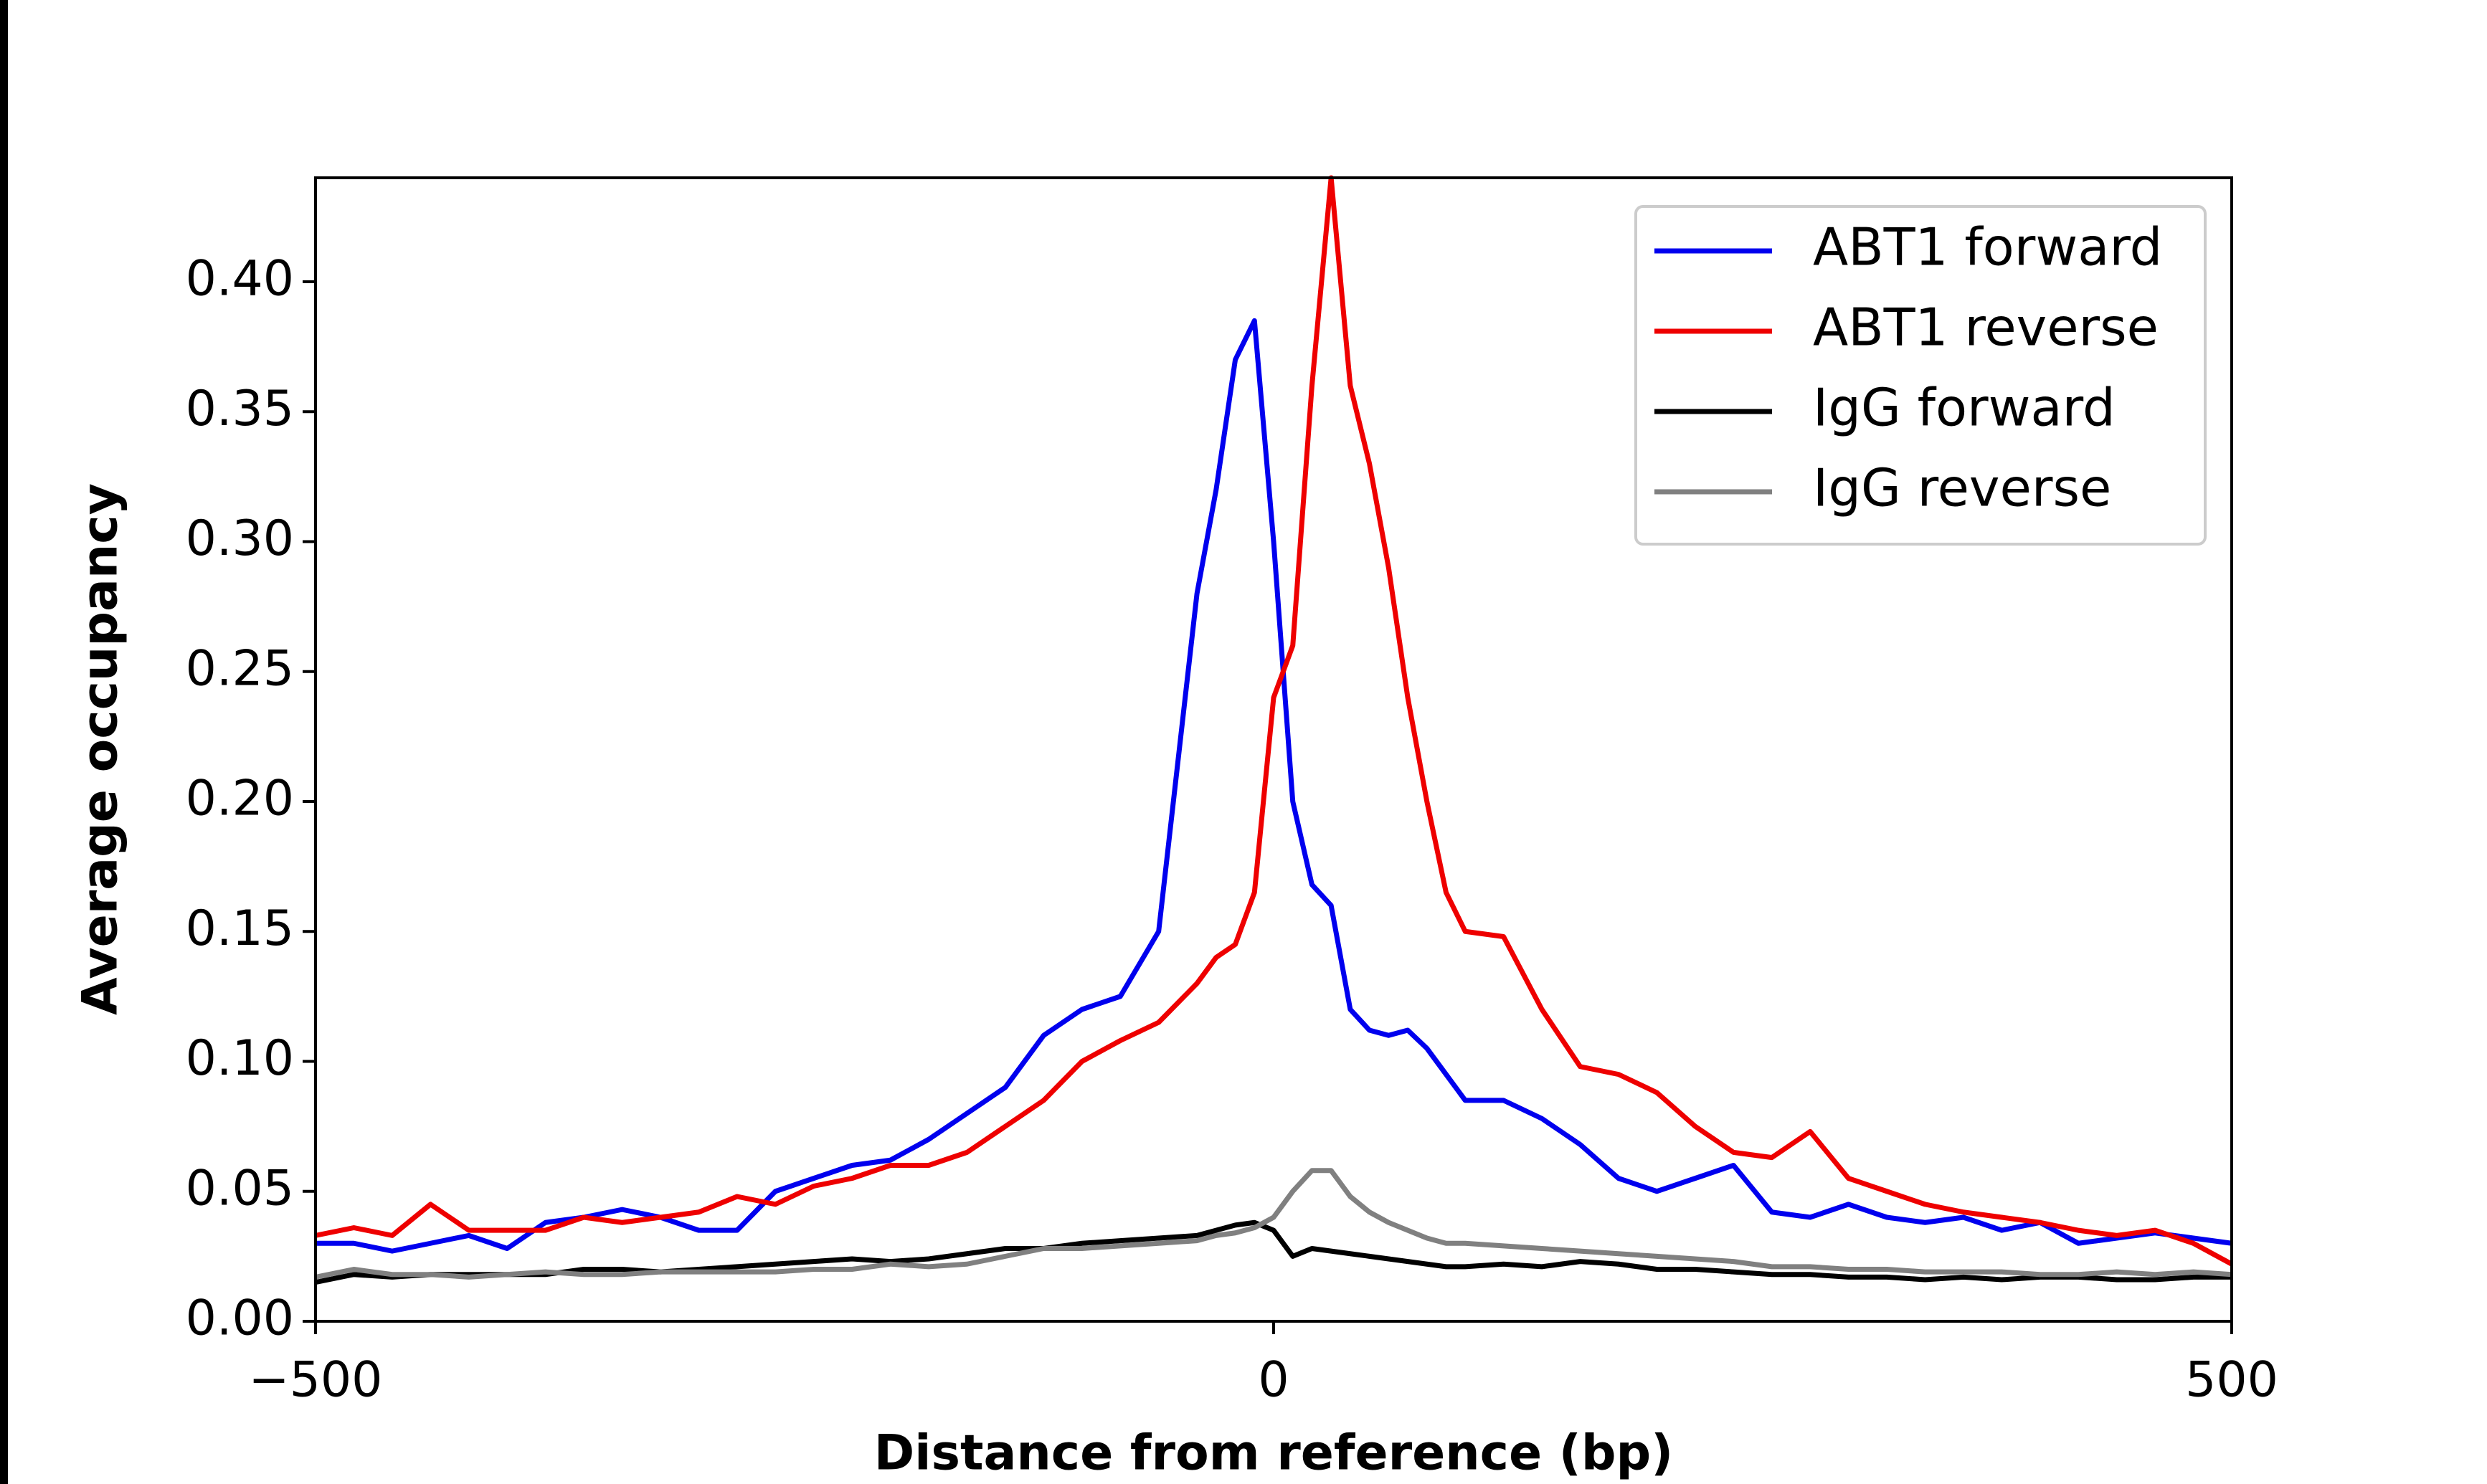 This screenshot has width=2487, height=1484. I want to click on legend-box, so click(1921, 375).